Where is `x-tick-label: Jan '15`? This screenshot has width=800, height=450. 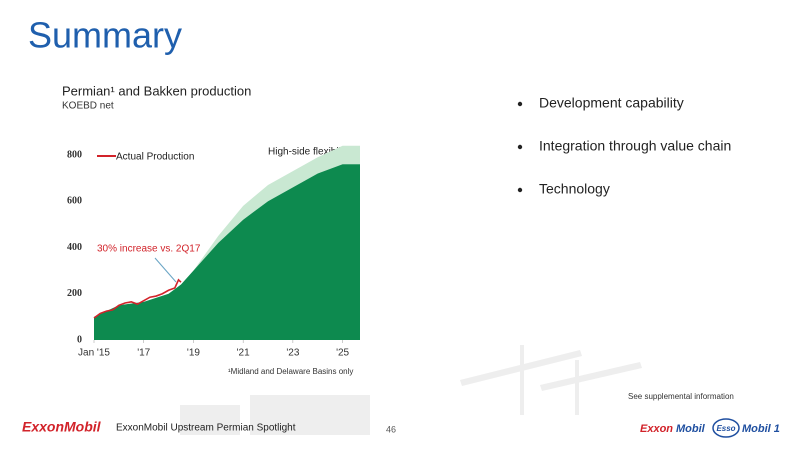
x-tick-label: Jan '15 is located at coordinates (94, 353).